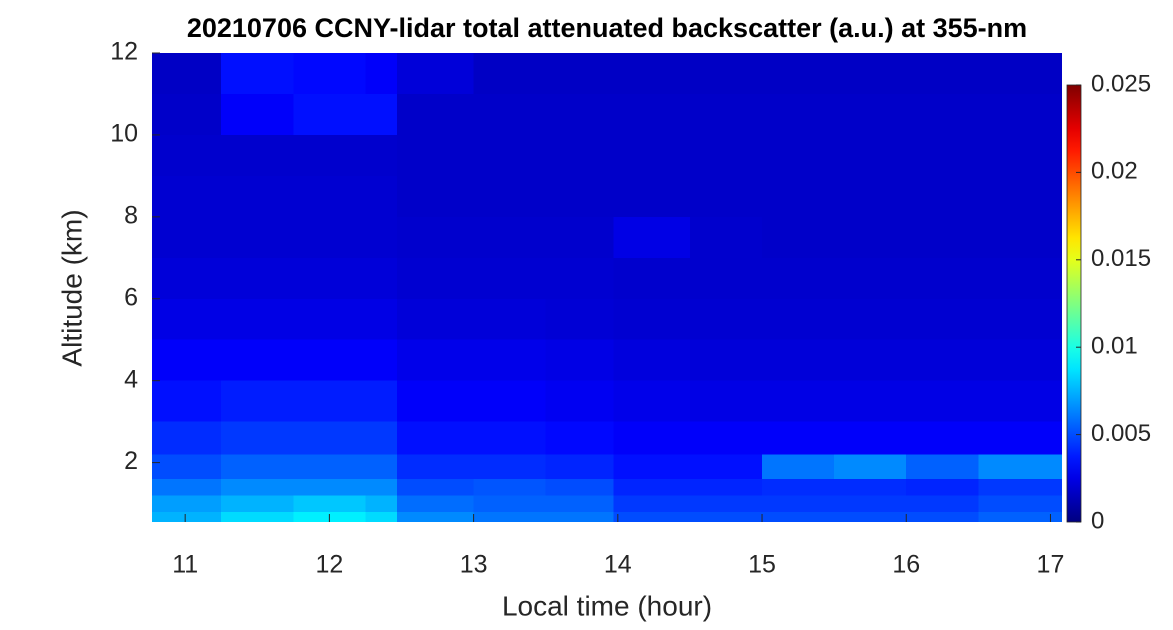 This screenshot has width=1173, height=630. Describe the element at coordinates (1097, 520) in the screenshot. I see `colorbar-tick-label: 0` at that location.